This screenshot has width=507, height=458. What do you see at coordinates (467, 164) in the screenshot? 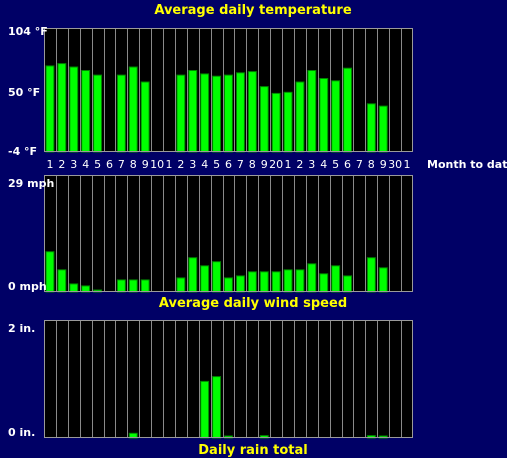
I see `x-axis-label: Month to date` at bounding box center [467, 164].